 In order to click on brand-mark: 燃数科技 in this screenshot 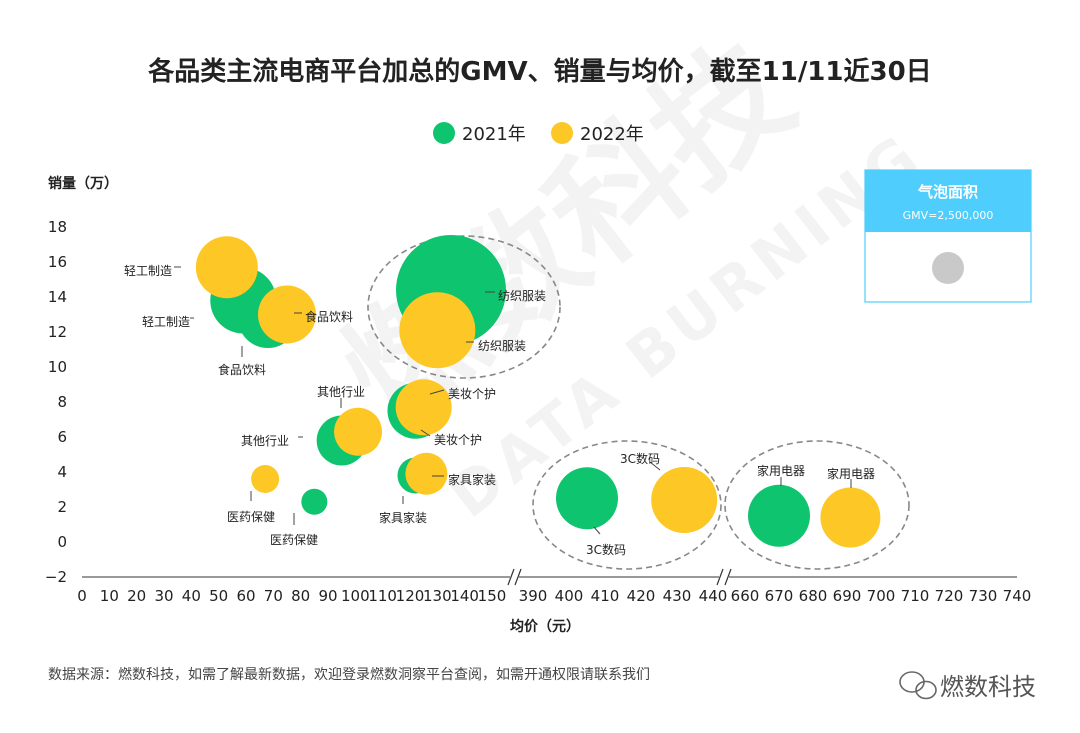, I will do `click(967, 686)`.